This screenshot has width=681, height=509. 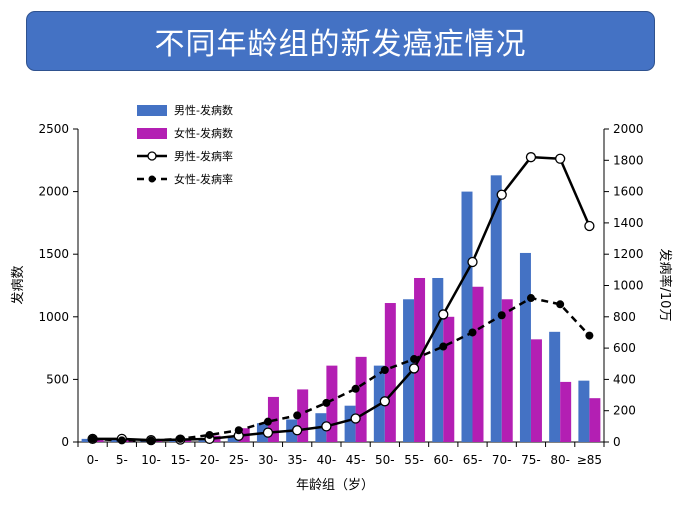 What do you see at coordinates (18, 284) in the screenshot?
I see `y-axis-title: 发病数` at bounding box center [18, 284].